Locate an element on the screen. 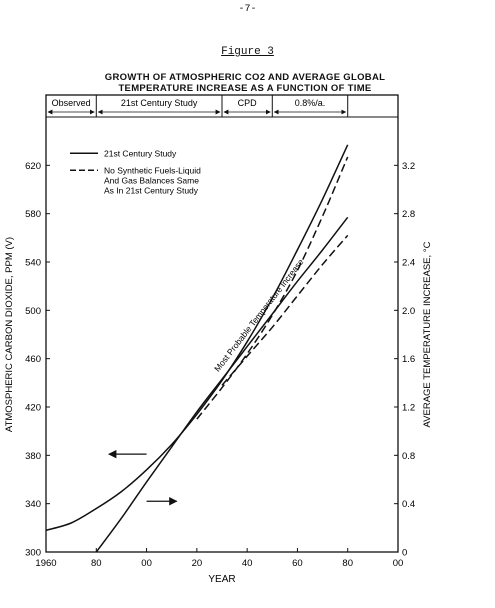  legend-dashed-label-line: And Gas Balances Same is located at coordinates (151, 180).